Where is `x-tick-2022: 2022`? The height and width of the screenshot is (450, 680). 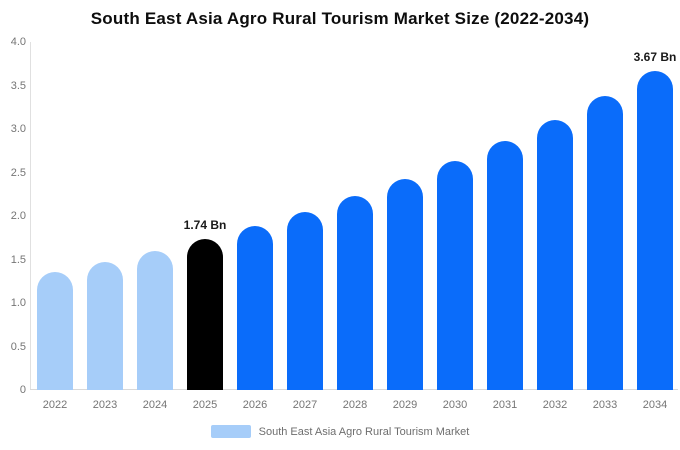 x-tick-2022: 2022 is located at coordinates (55, 405).